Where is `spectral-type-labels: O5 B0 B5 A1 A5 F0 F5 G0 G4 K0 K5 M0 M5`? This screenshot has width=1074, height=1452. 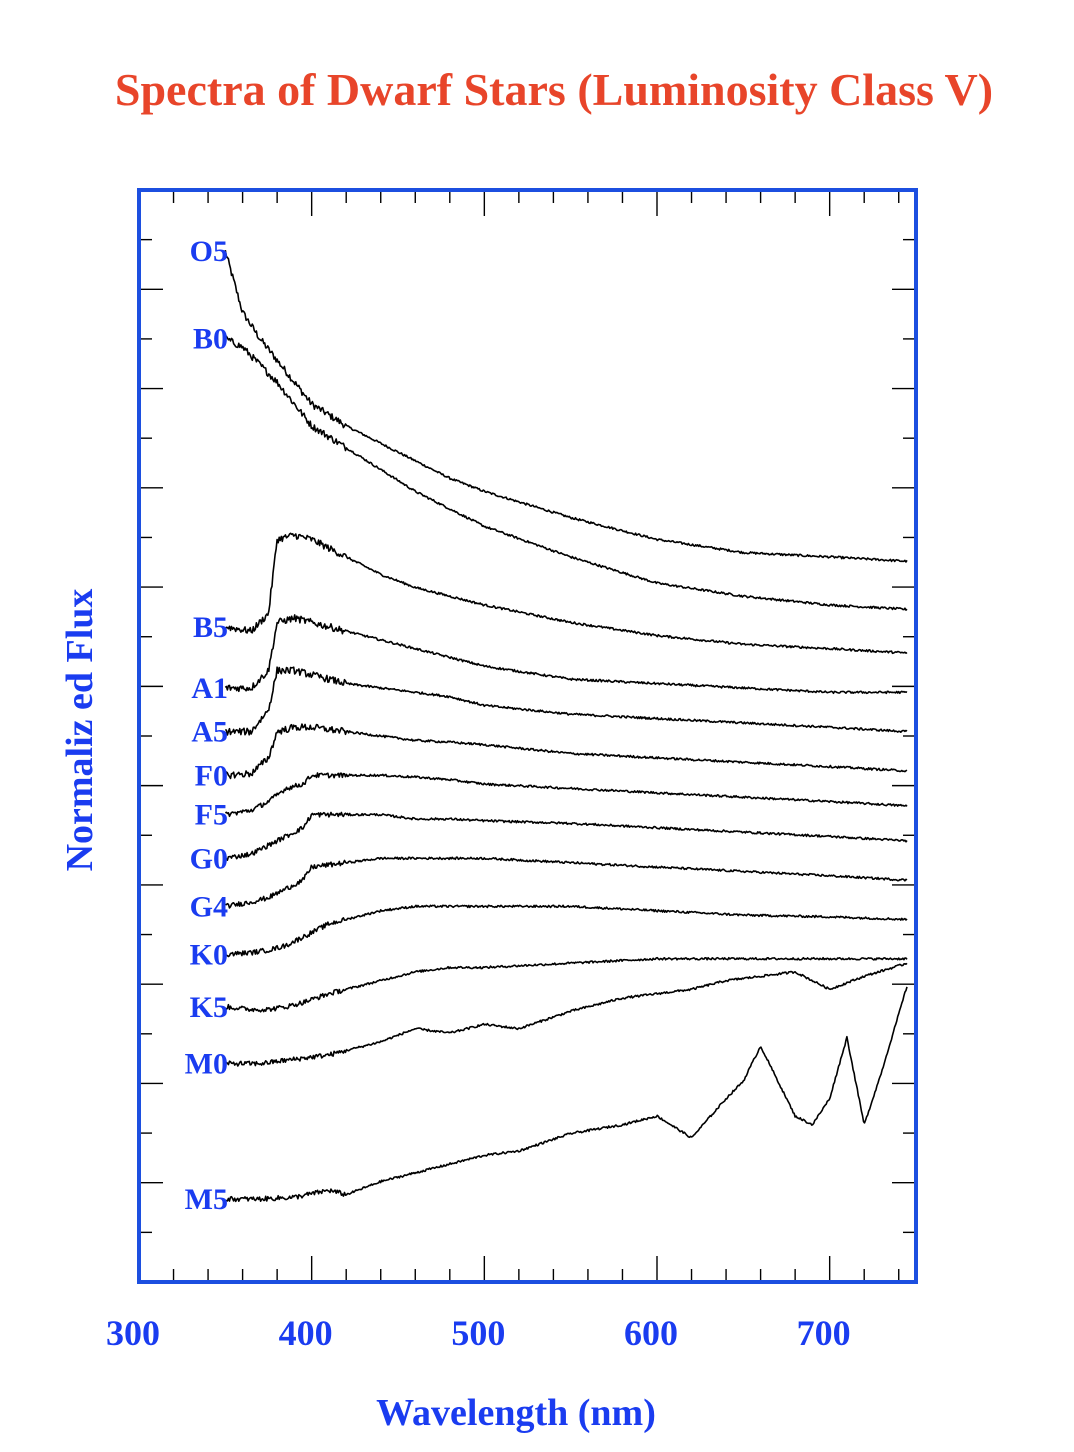 spectral-type-labels: O5 B0 B5 A1 A5 F0 F5 G0 G4 K0 K5 M0 M5 is located at coordinates (206, 725).